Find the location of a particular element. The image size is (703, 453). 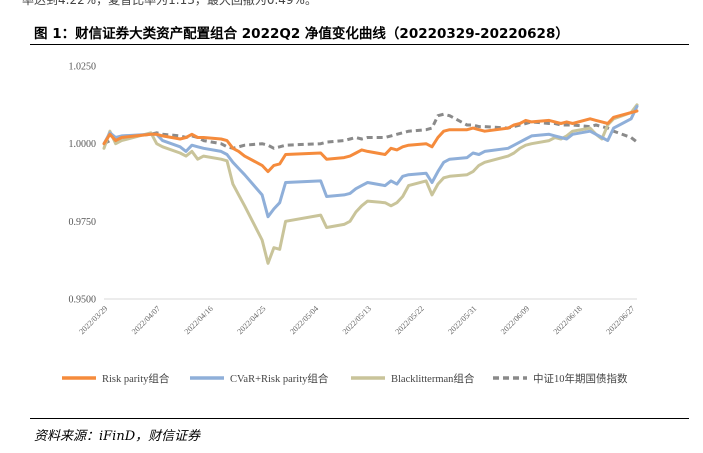

source-note: 资料来源：iFinD，财信证券 is located at coordinates (117, 436).